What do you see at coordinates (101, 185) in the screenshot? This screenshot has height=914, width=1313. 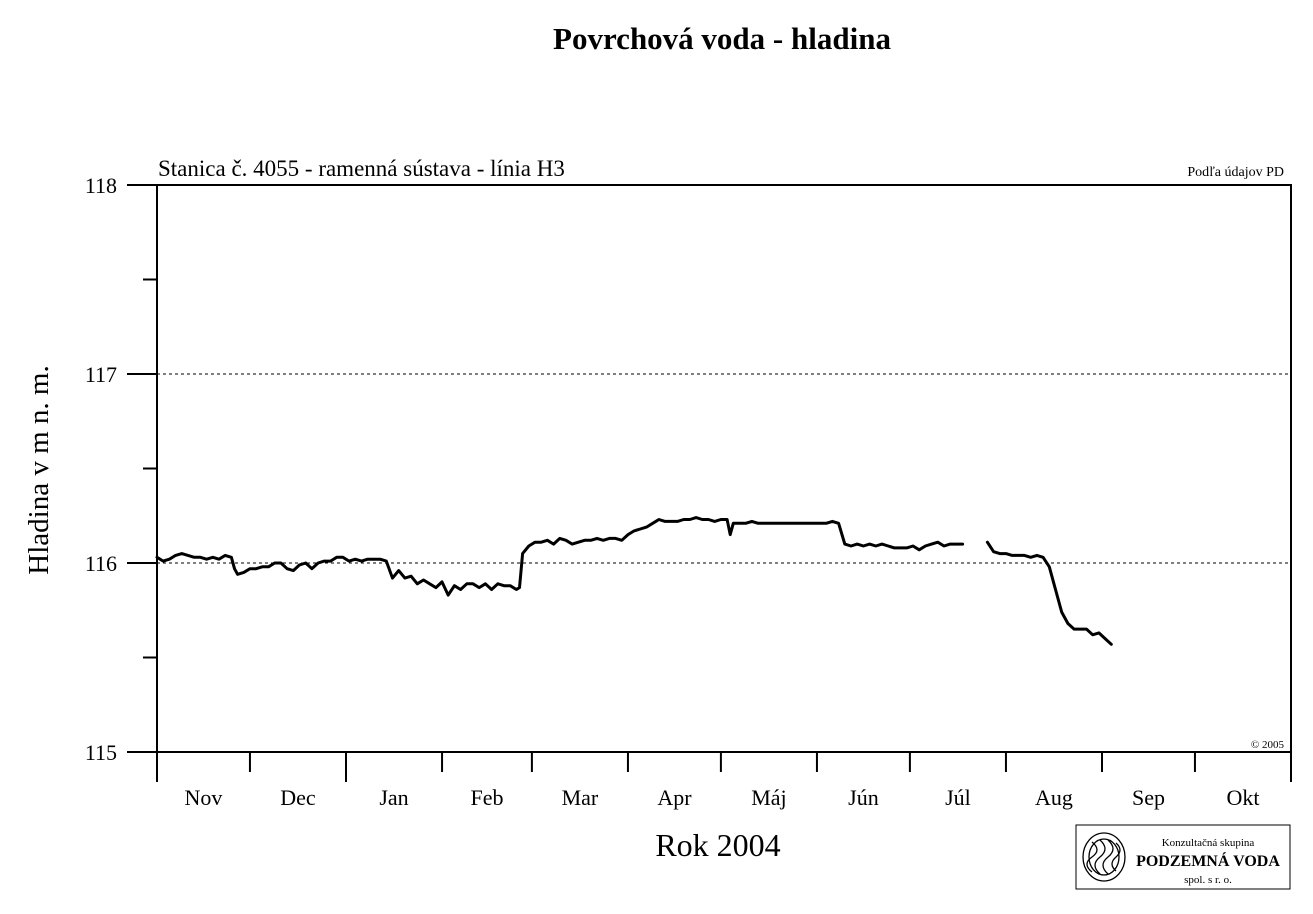 I see `y-tick-label: 118` at bounding box center [101, 185].